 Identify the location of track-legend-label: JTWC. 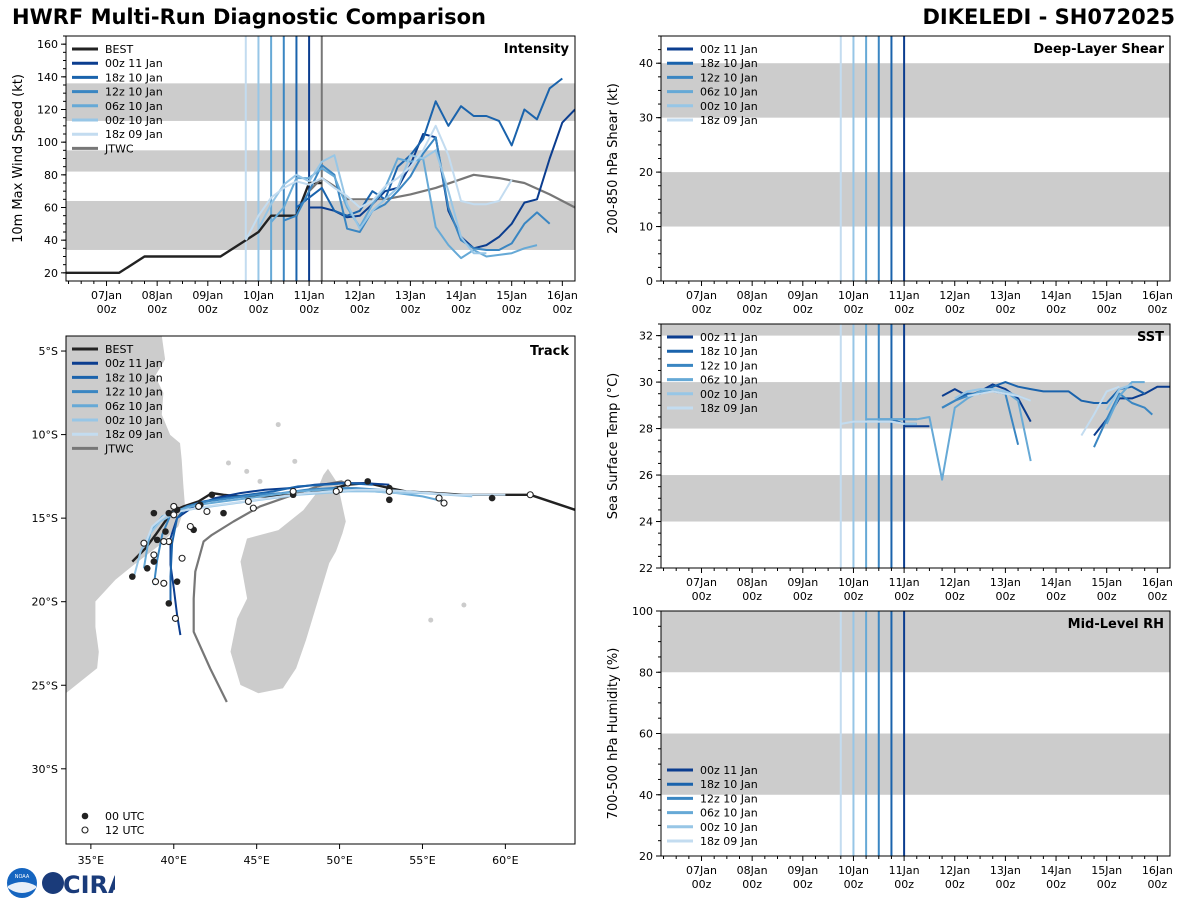
(119, 448).